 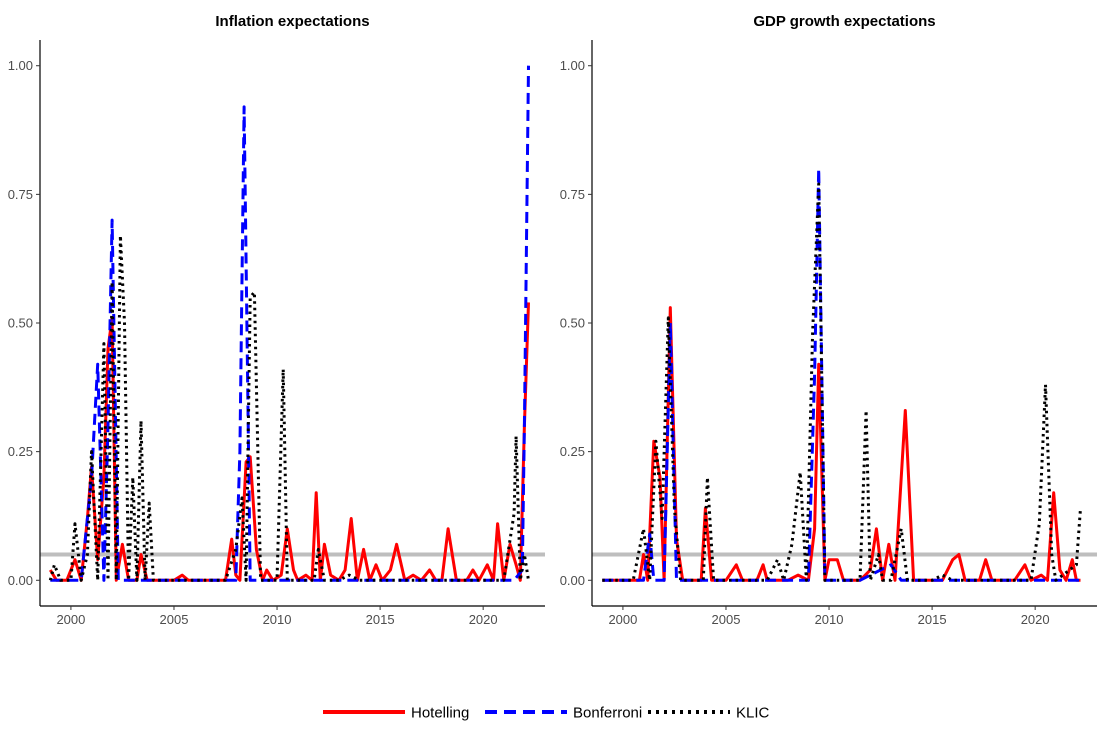 I want to click on legend-label-bonferroni: Bonferroni, so click(x=607, y=713).